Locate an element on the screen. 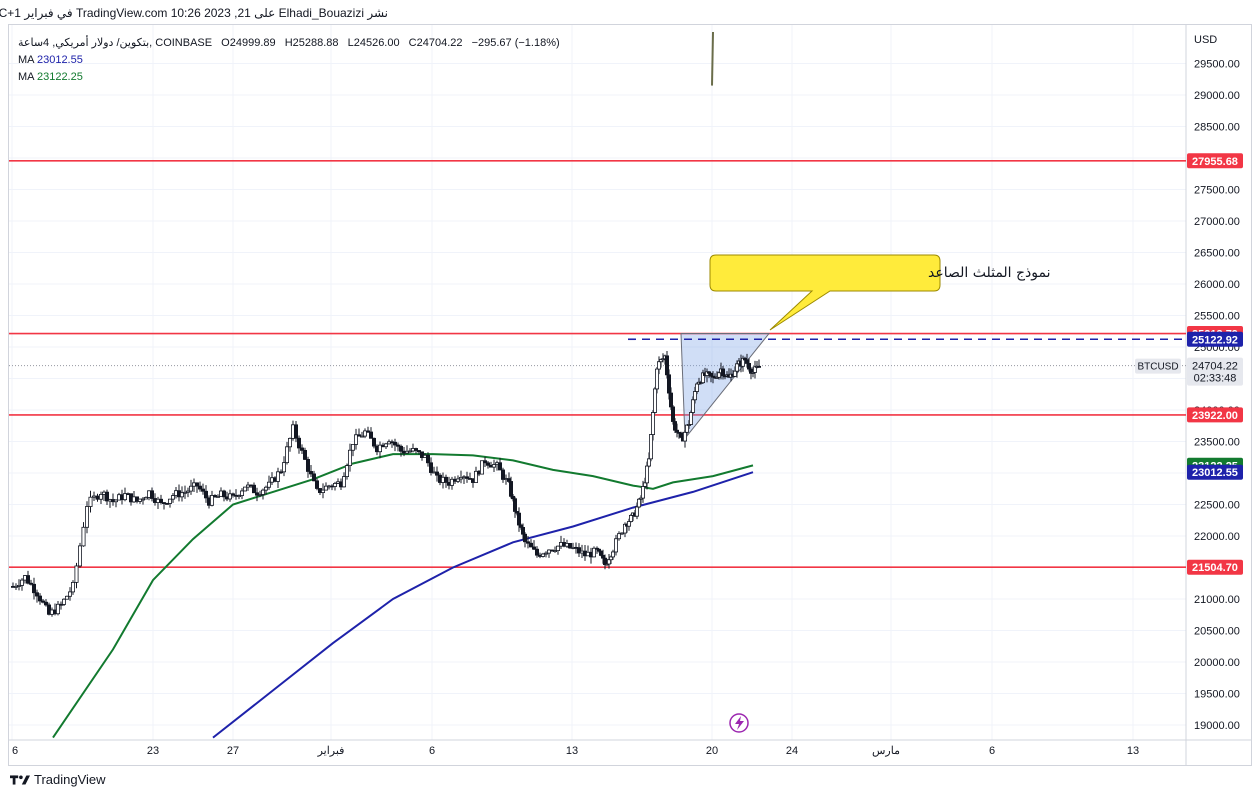  y-tick-label: 19000.00 is located at coordinates (1217, 726).